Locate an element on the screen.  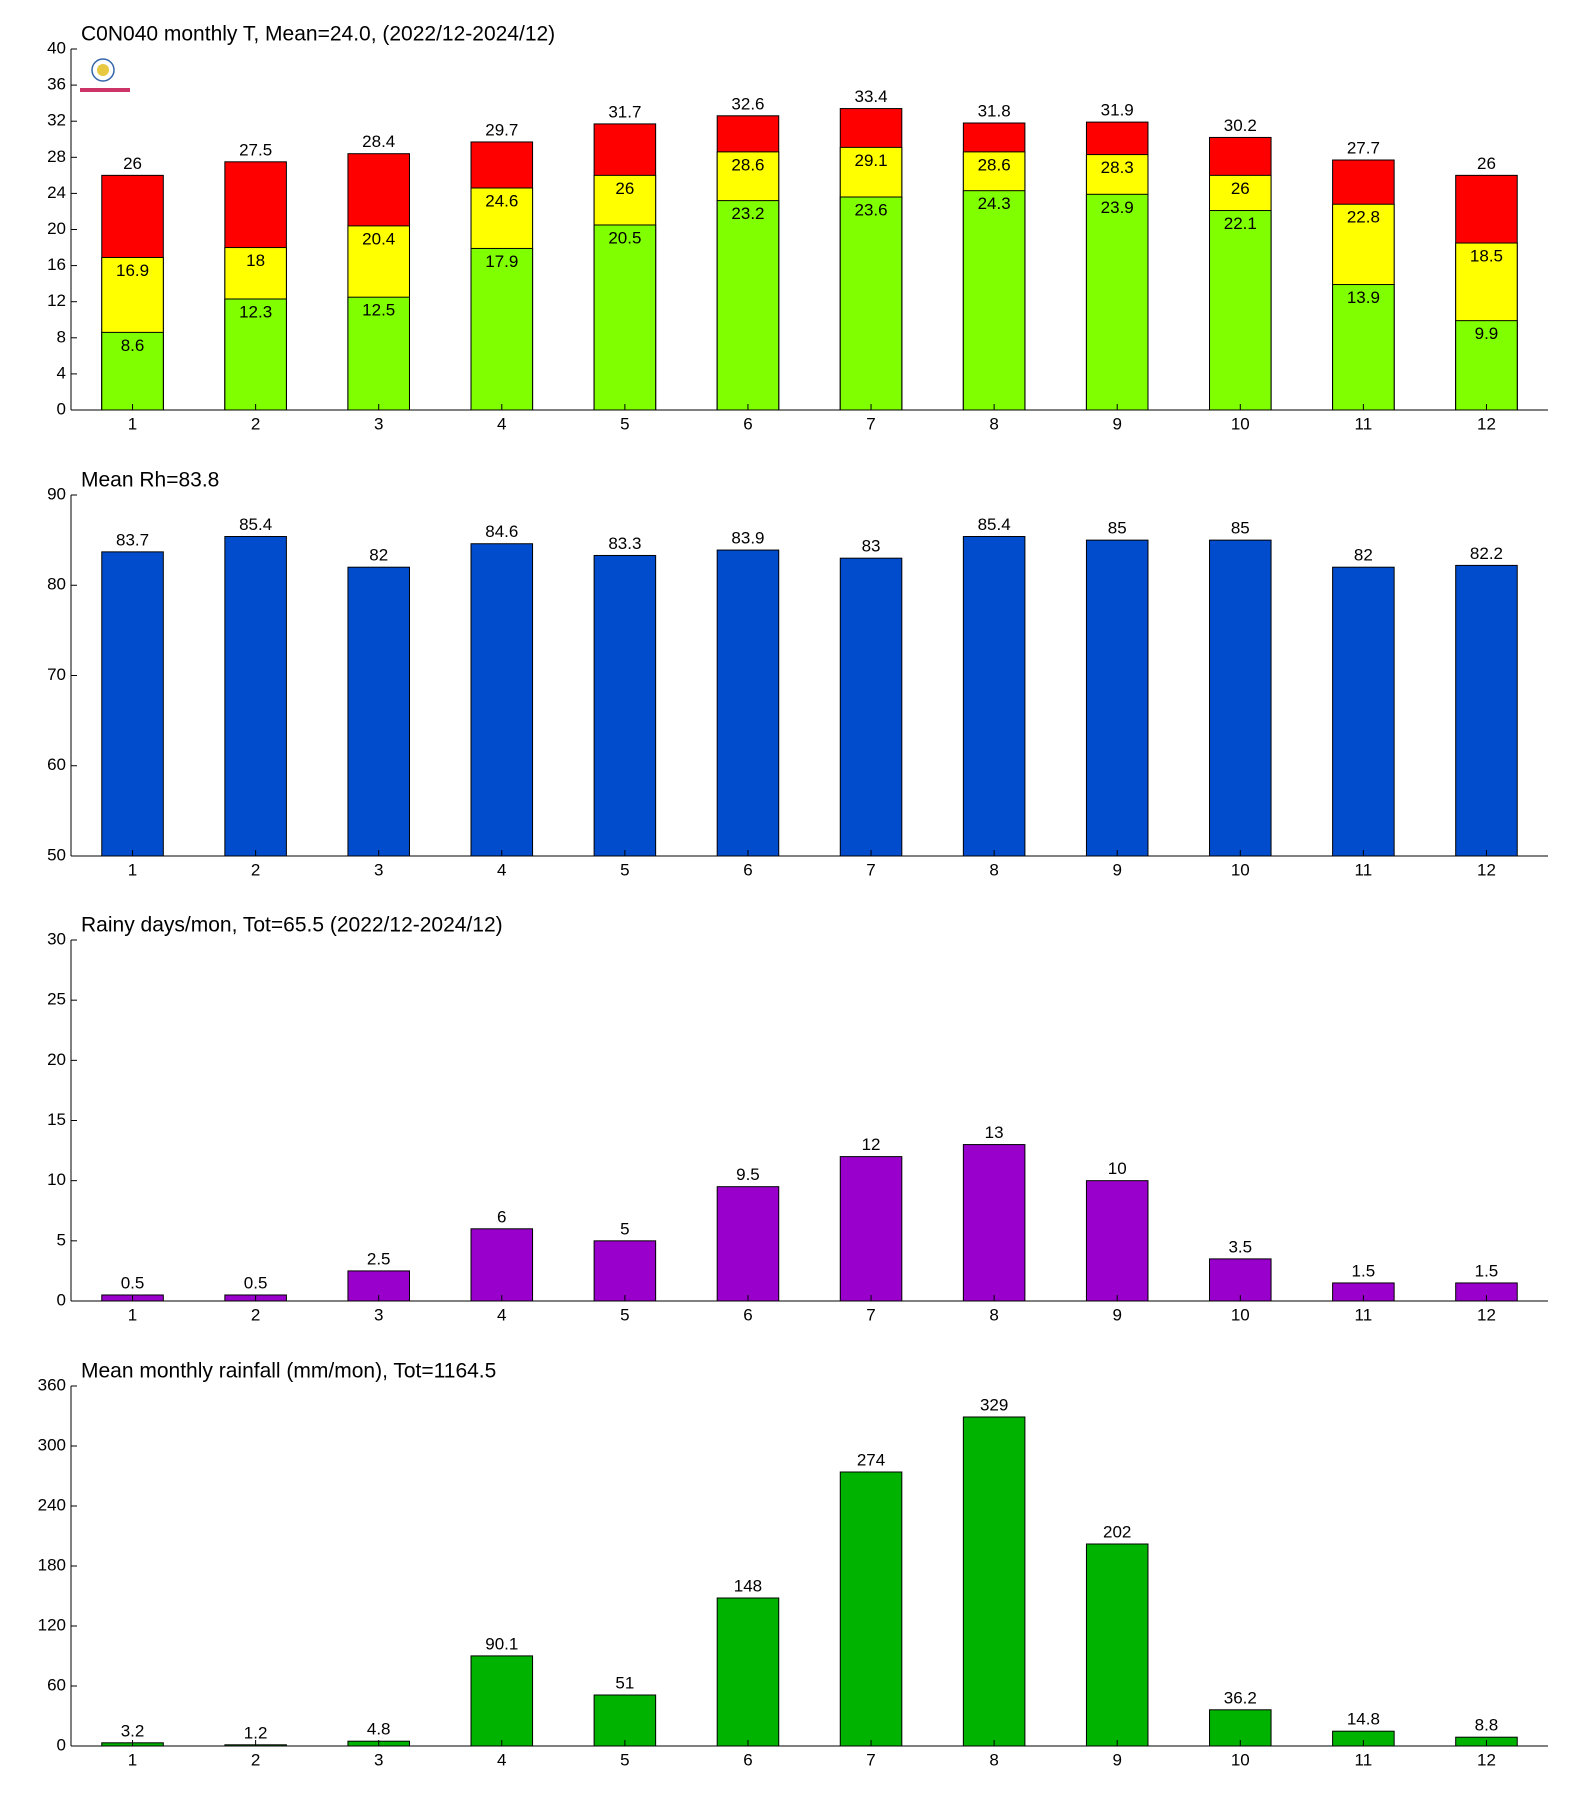
y-tick-label: 300 is located at coordinates (52, 1444).